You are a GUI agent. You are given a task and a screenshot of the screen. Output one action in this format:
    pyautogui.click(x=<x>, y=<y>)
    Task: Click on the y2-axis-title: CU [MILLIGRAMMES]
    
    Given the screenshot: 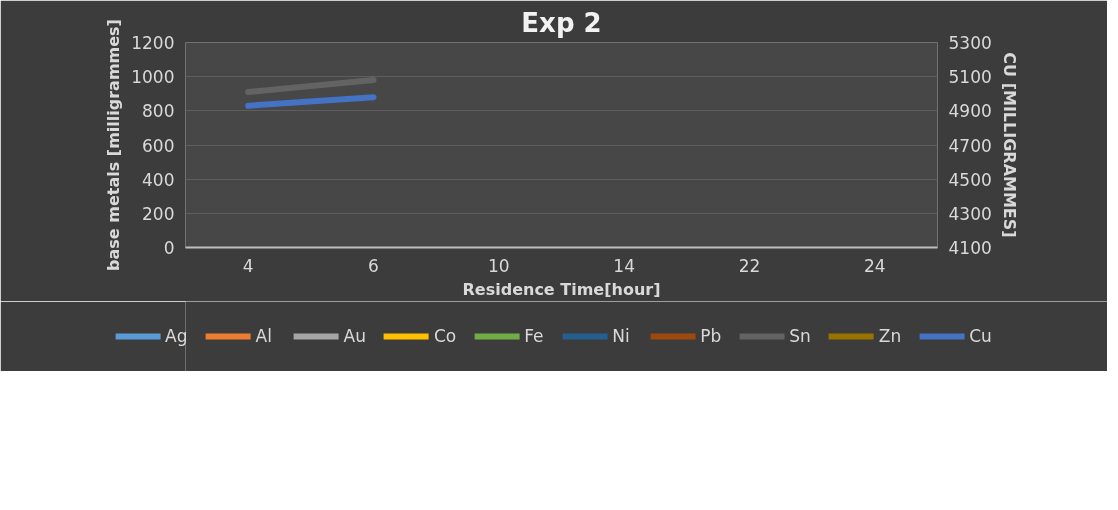 What is the action you would take?
    pyautogui.click(x=1009, y=145)
    